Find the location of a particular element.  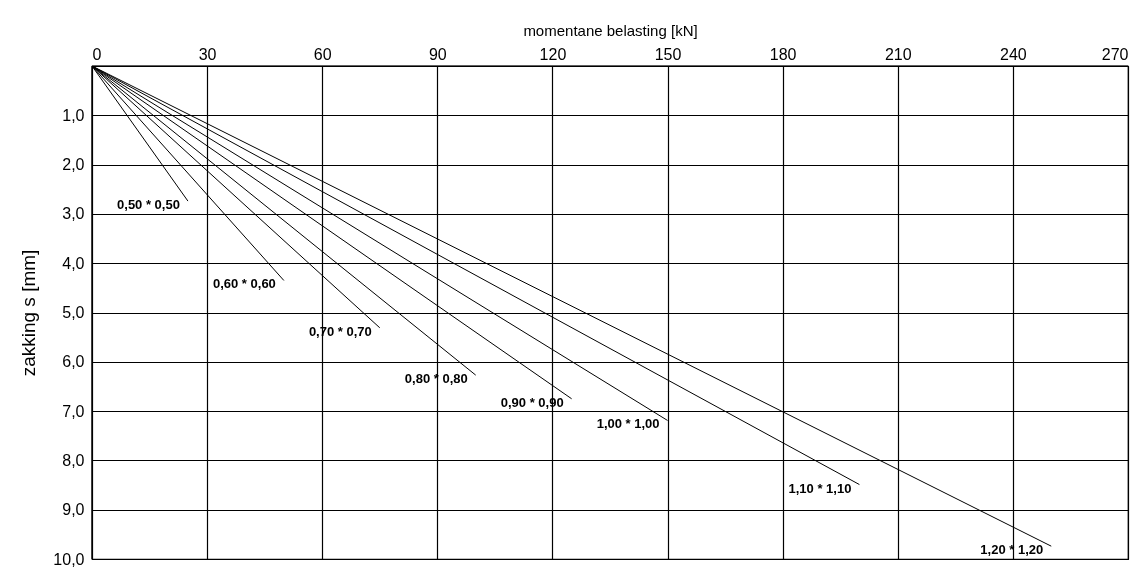

x-tick-label: 210 is located at coordinates (898, 54).